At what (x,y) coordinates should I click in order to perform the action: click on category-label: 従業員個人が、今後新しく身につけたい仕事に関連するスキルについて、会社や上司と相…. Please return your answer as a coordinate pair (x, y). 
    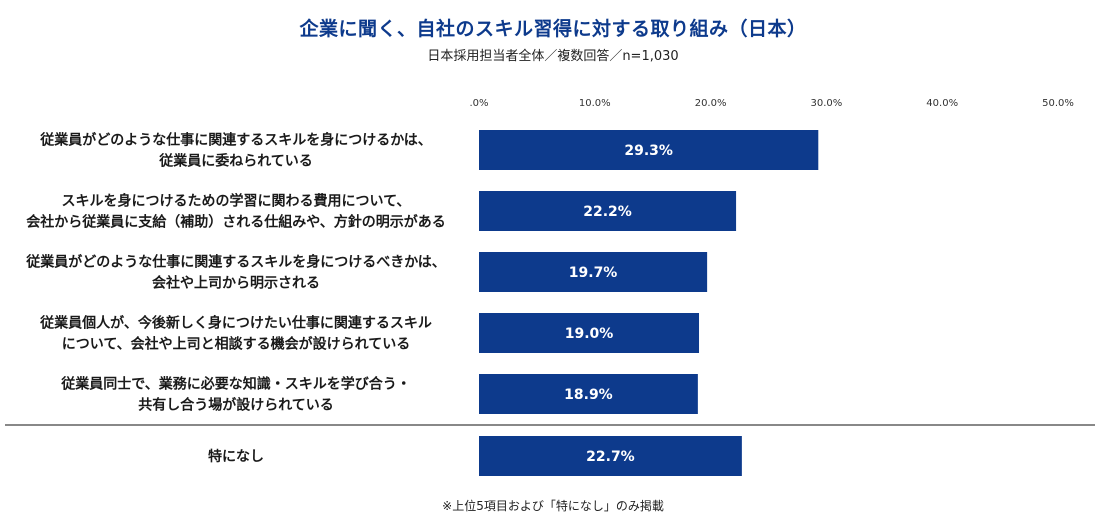
    Looking at the image, I should click on (235, 334).